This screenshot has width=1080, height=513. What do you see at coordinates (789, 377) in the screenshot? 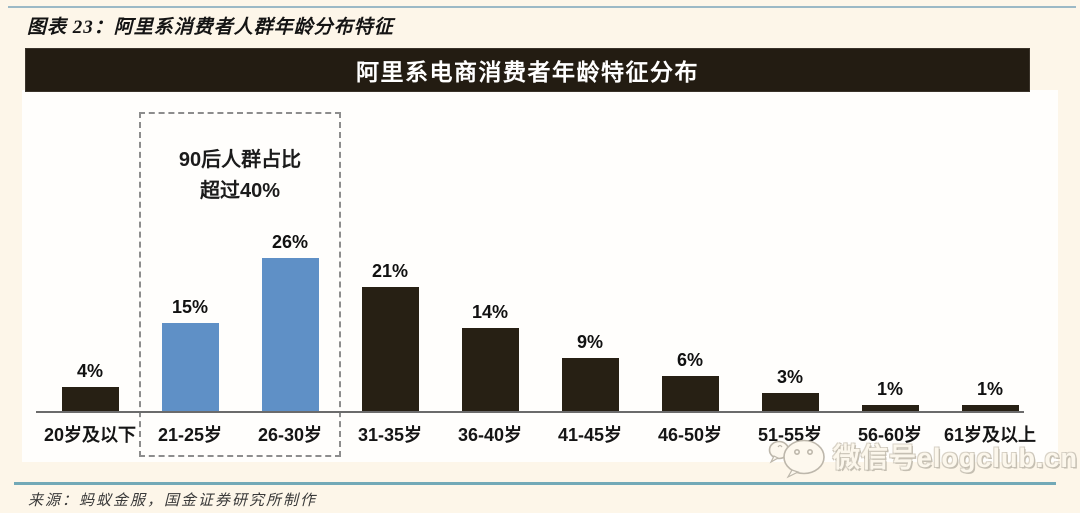
I see `bar-value-label: 3%` at bounding box center [789, 377].